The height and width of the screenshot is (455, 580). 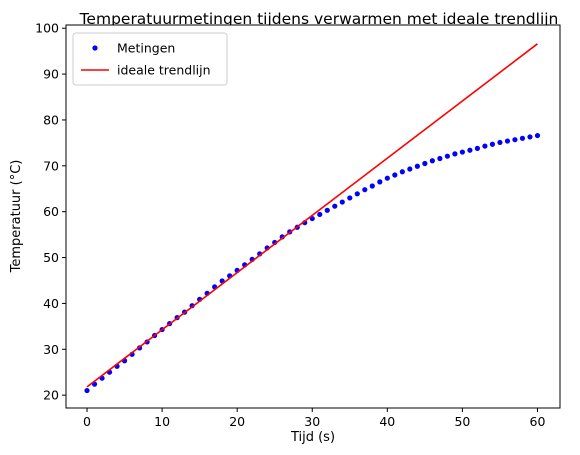 I want to click on y-tick-label: 80, so click(x=51, y=119).